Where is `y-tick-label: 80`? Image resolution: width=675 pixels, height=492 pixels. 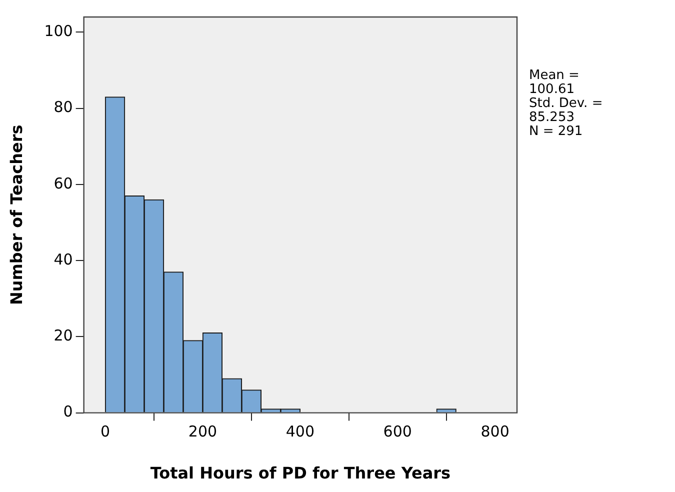
y-tick-label: 80 is located at coordinates (63, 107).